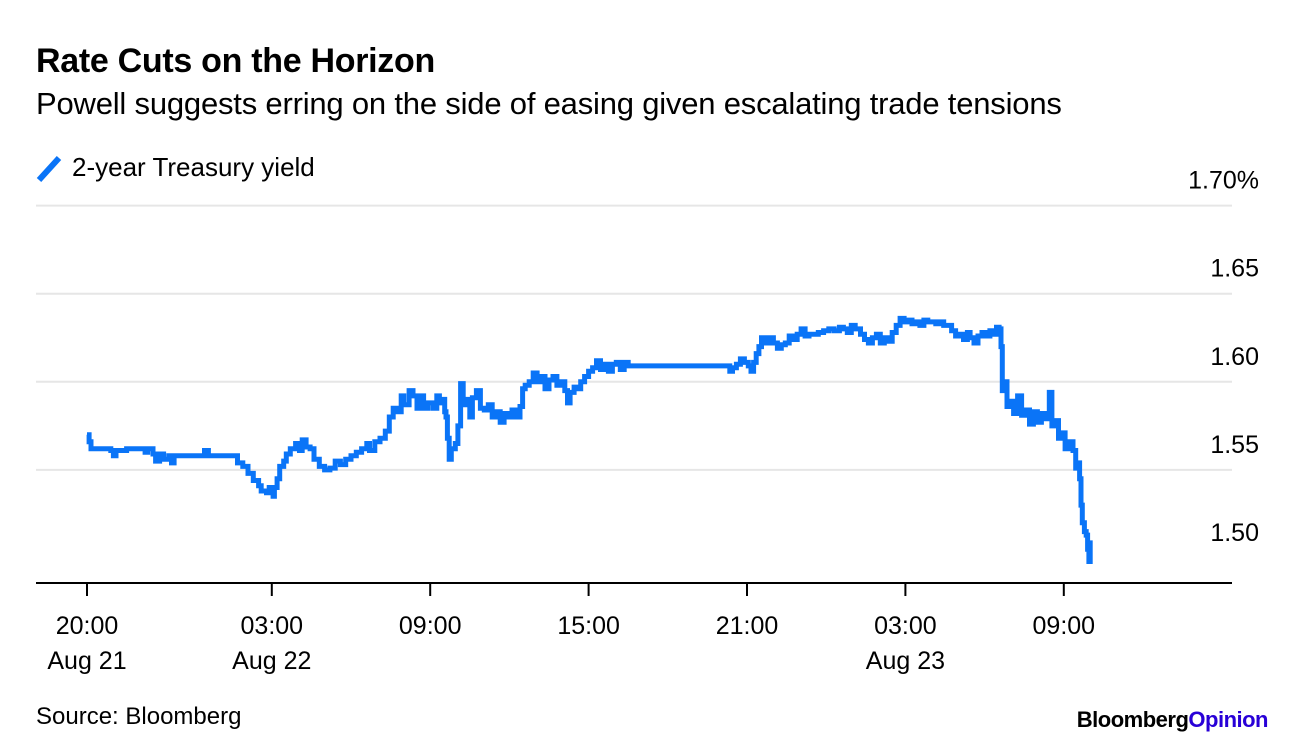 The height and width of the screenshot is (746, 1296). I want to click on source-note: Source: Bloomberg, so click(139, 716).